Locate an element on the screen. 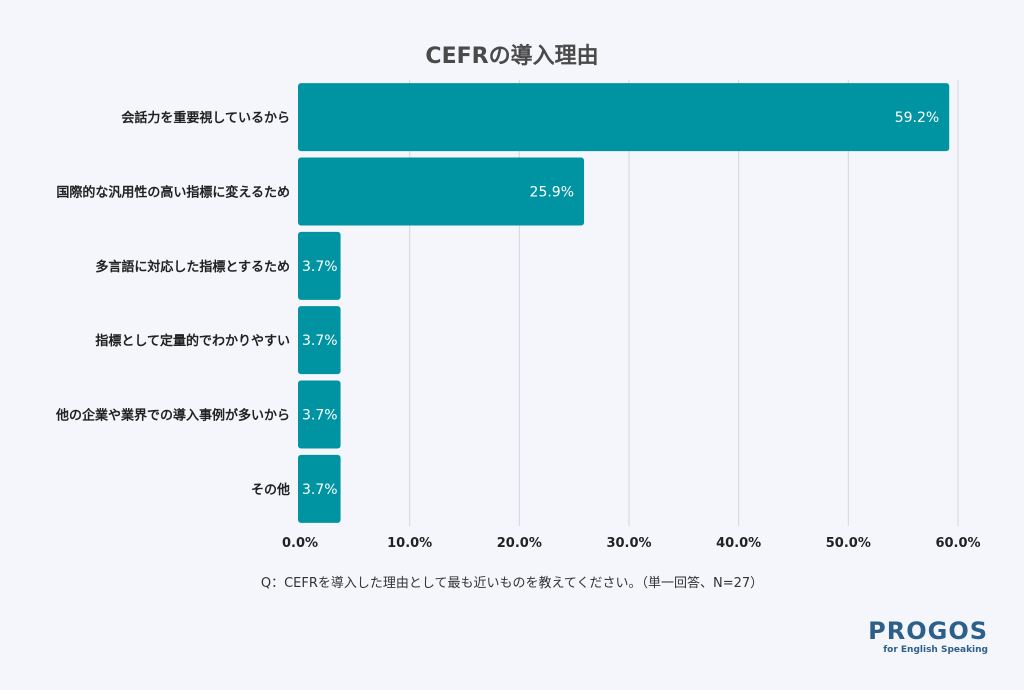 The image size is (1024, 690). category-label: 指標として定量的でわかりやすい is located at coordinates (192, 341).